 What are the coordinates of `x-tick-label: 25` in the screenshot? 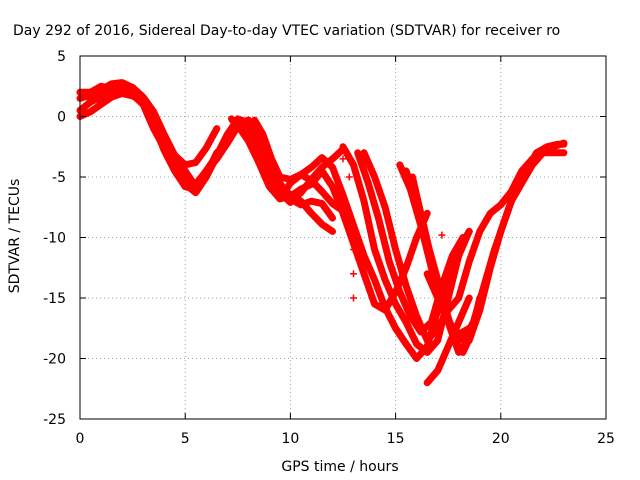 It's located at (606, 439).